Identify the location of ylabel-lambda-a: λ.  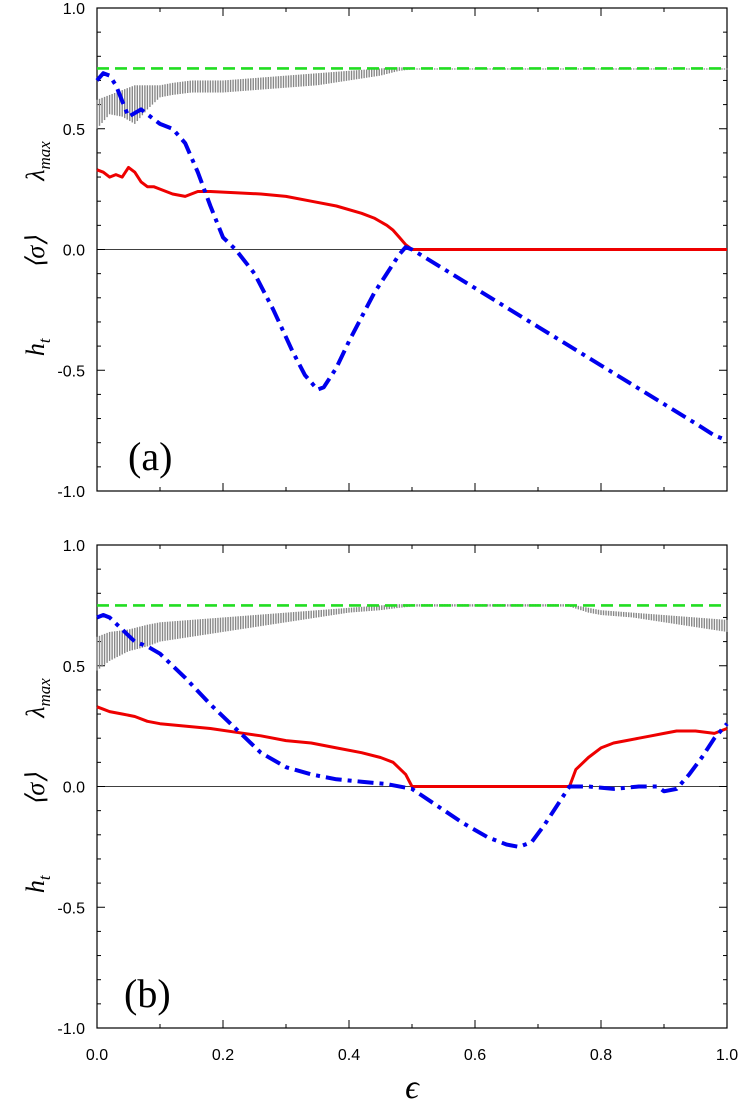
(35, 176).